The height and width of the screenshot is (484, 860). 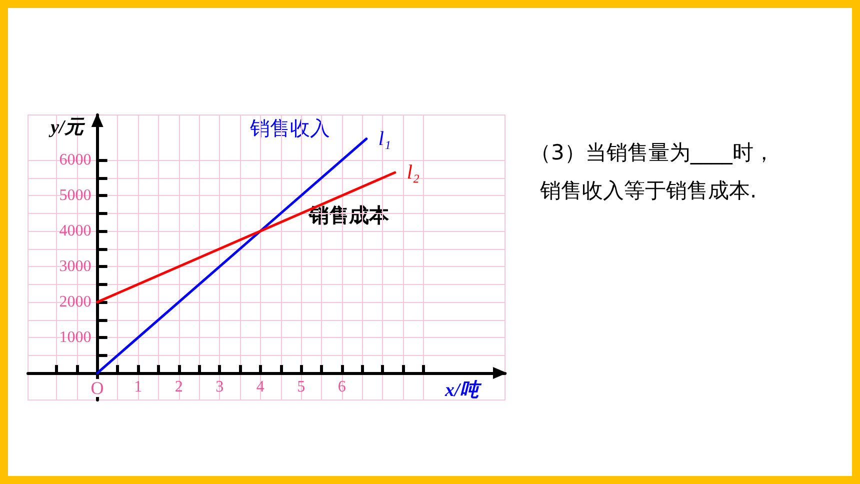 I want to click on y-tick-label: 4000, so click(x=75, y=231).